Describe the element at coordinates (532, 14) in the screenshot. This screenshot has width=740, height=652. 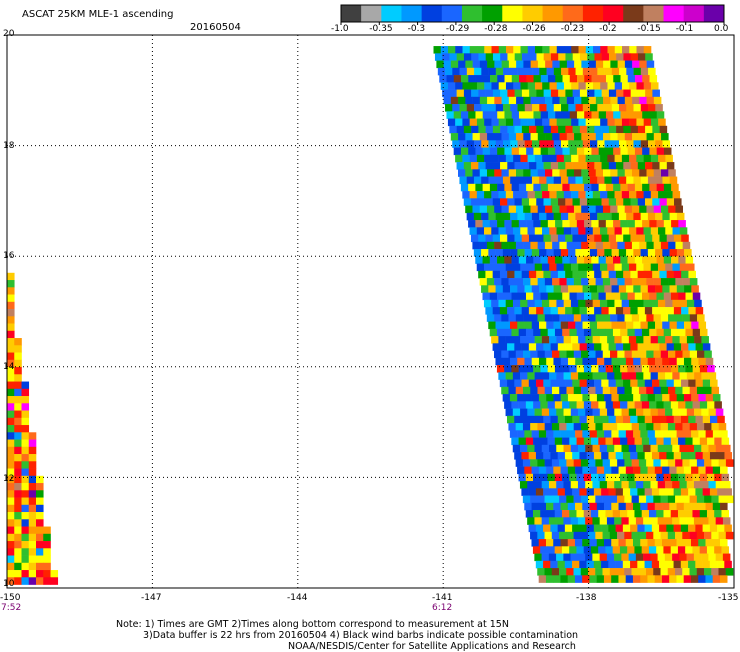
I see `color-scale-bar` at that location.